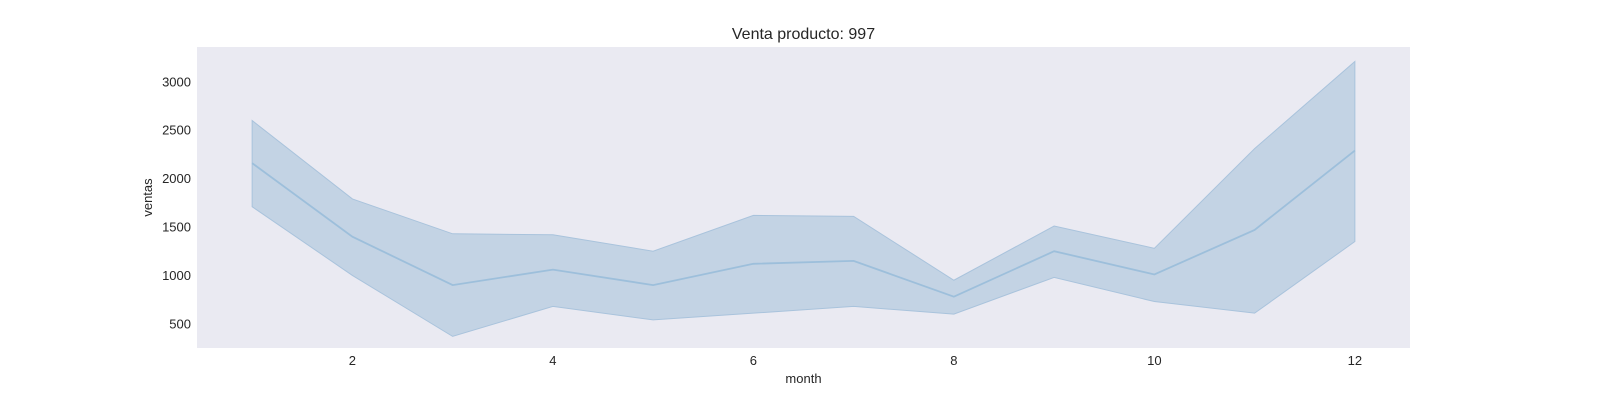 This screenshot has width=1600, height=400. What do you see at coordinates (176, 81) in the screenshot?
I see `y-tick-label: 3000` at bounding box center [176, 81].